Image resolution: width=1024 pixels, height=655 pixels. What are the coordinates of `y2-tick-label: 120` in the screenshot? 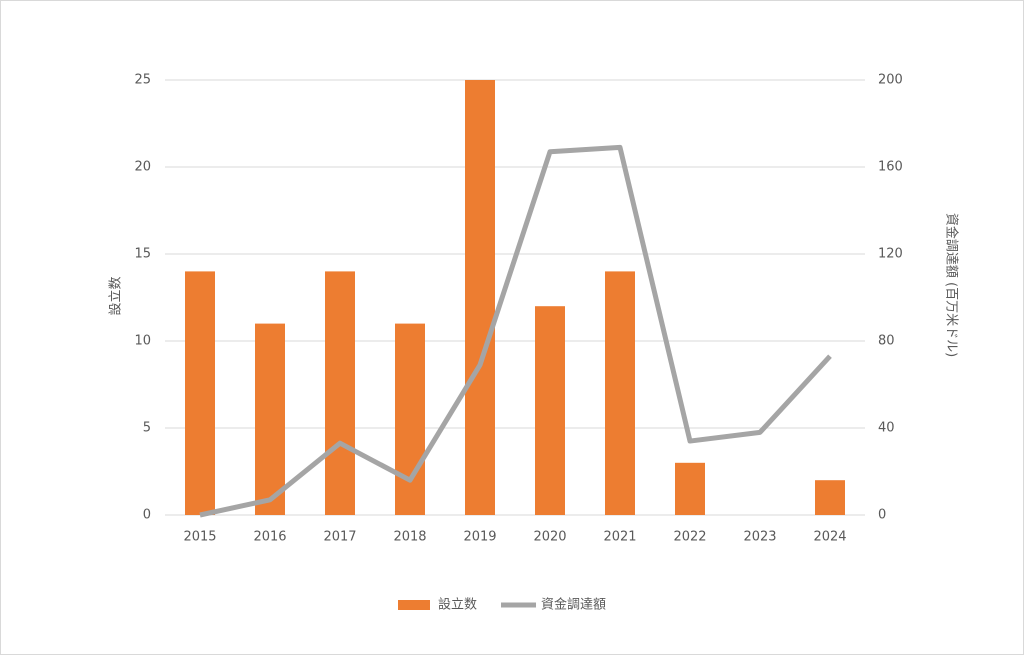 It's located at (890, 254).